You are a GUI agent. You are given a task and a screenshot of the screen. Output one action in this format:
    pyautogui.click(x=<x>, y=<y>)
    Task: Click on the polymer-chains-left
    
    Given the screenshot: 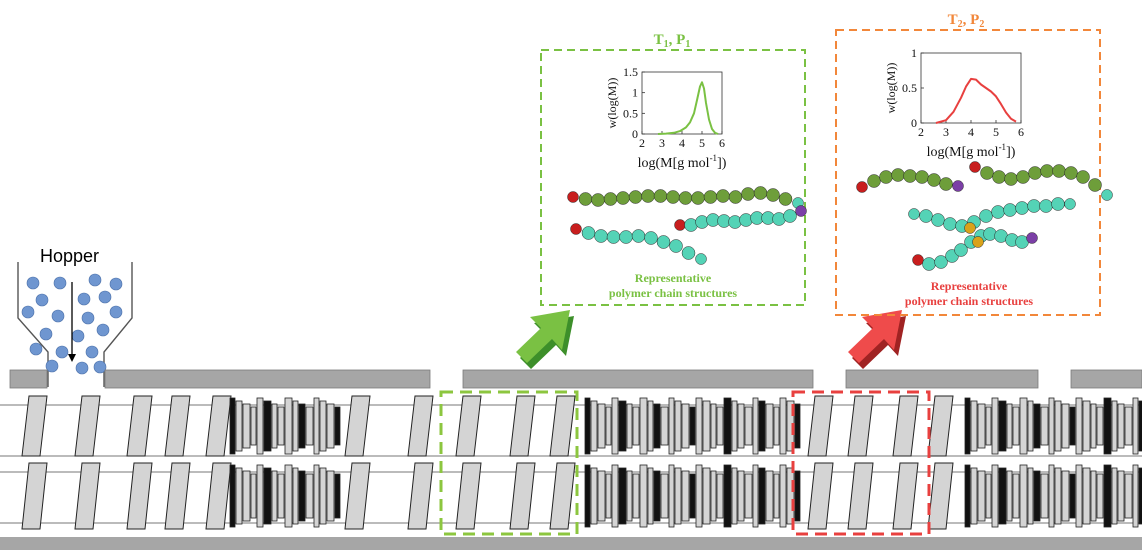 What is the action you would take?
    pyautogui.click(x=687, y=225)
    